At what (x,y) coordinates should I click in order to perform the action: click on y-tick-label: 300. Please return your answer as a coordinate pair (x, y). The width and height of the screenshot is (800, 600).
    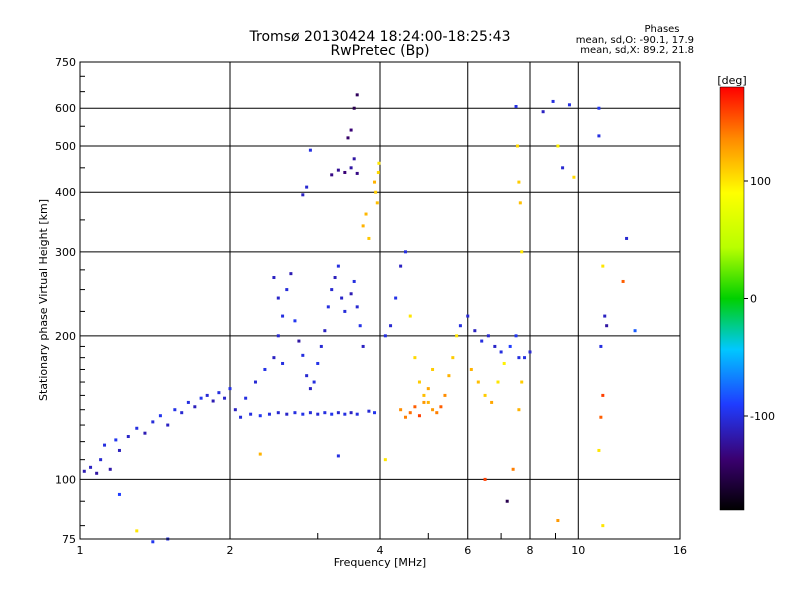
    Looking at the image, I should click on (65, 252).